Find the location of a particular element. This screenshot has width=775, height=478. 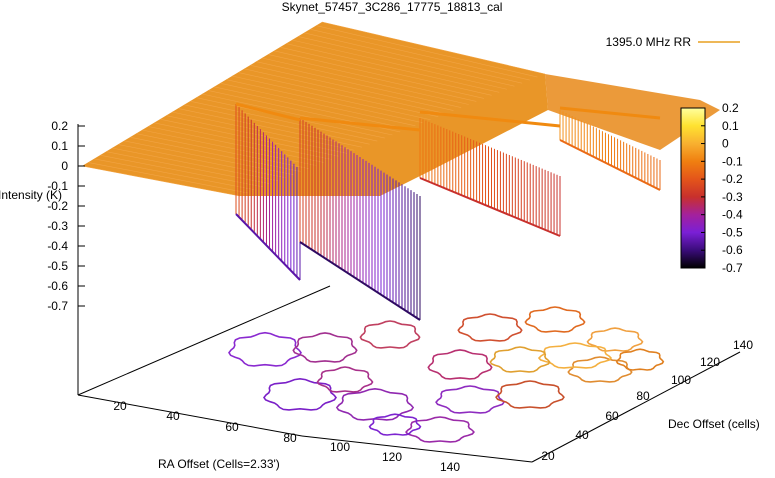

y-tick-label: 20 is located at coordinates (548, 456).